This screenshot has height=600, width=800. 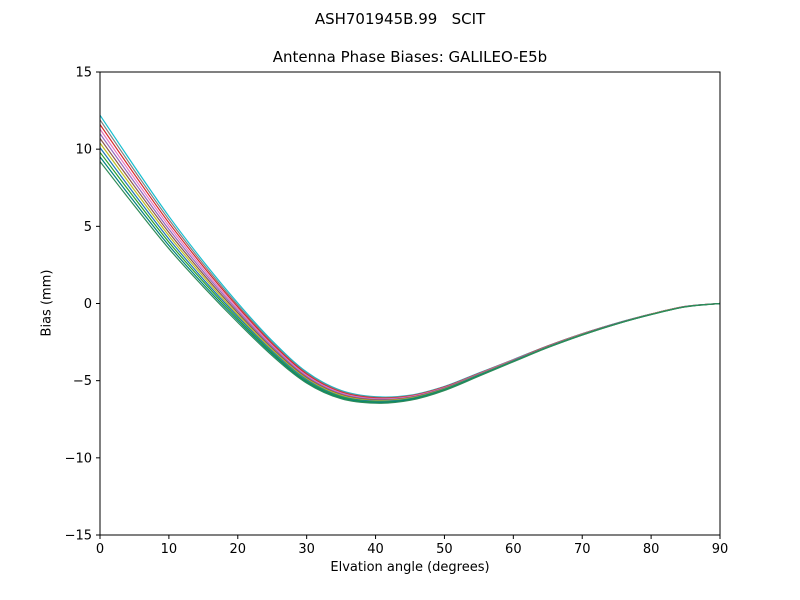 What do you see at coordinates (410, 567) in the screenshot?
I see `x-axis-label: Elvation angle (degrees)` at bounding box center [410, 567].